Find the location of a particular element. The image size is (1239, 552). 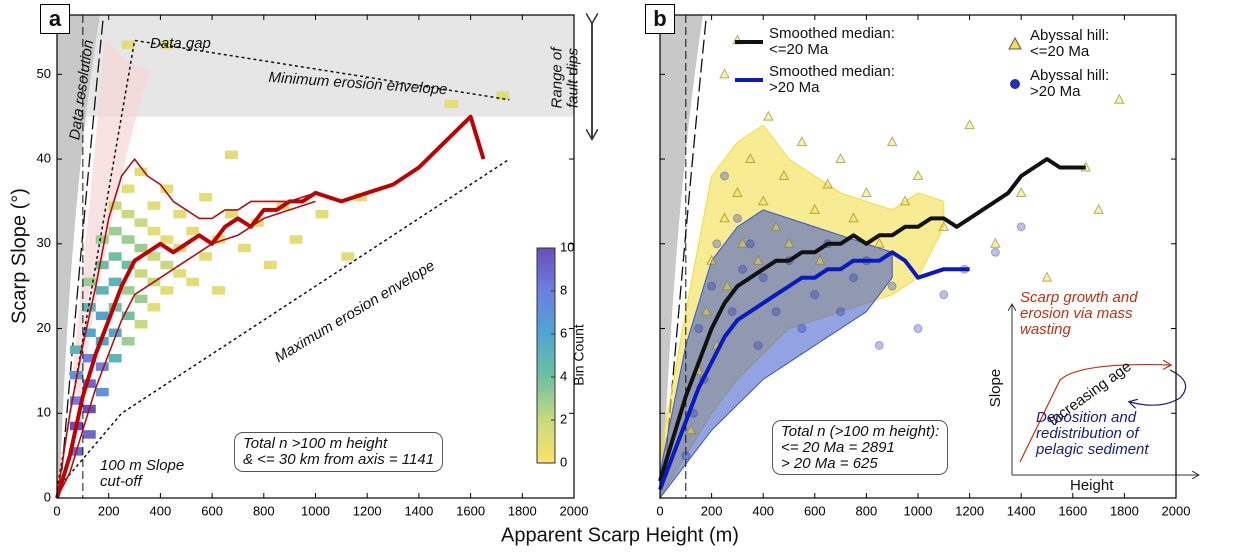

legend-label: Abyssal hill: >20 Ma is located at coordinates (1070, 83).